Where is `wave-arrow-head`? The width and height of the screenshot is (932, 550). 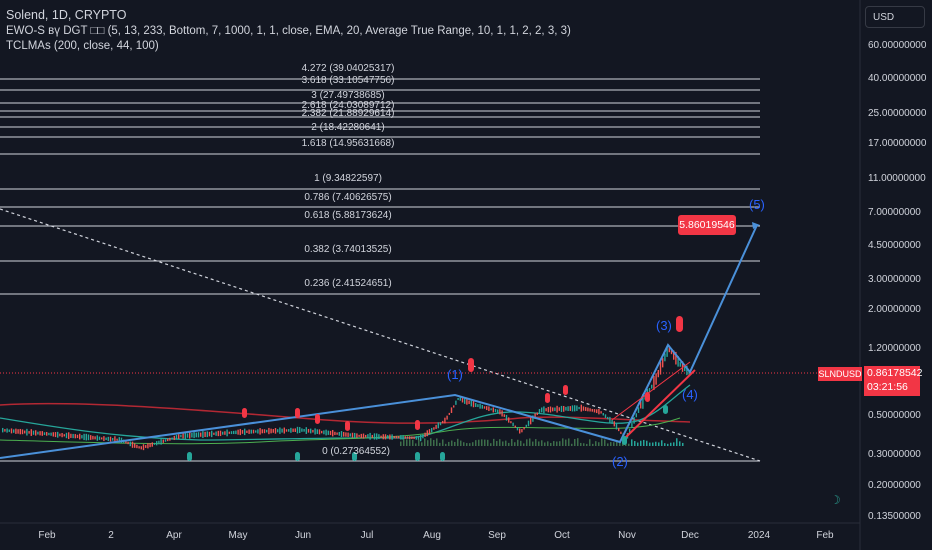
wave-arrow-head is located at coordinates (756, 225).